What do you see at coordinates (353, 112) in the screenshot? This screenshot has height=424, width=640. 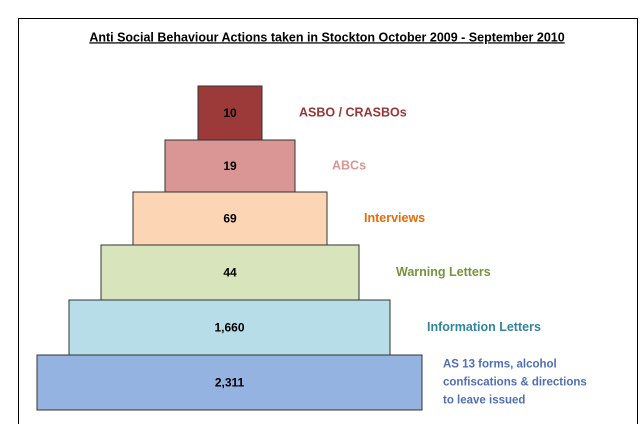 I see `tier-label: ASBO / CRASBOs` at bounding box center [353, 112].